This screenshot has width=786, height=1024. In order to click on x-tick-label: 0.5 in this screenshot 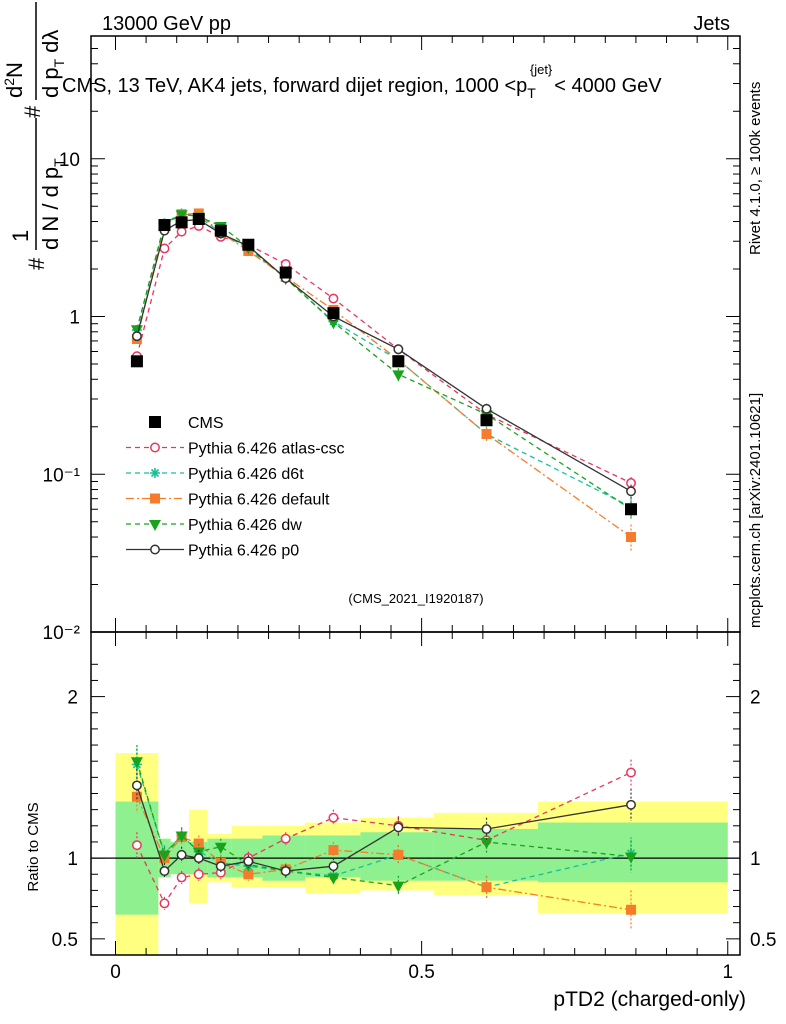, I will do `click(421, 972)`.